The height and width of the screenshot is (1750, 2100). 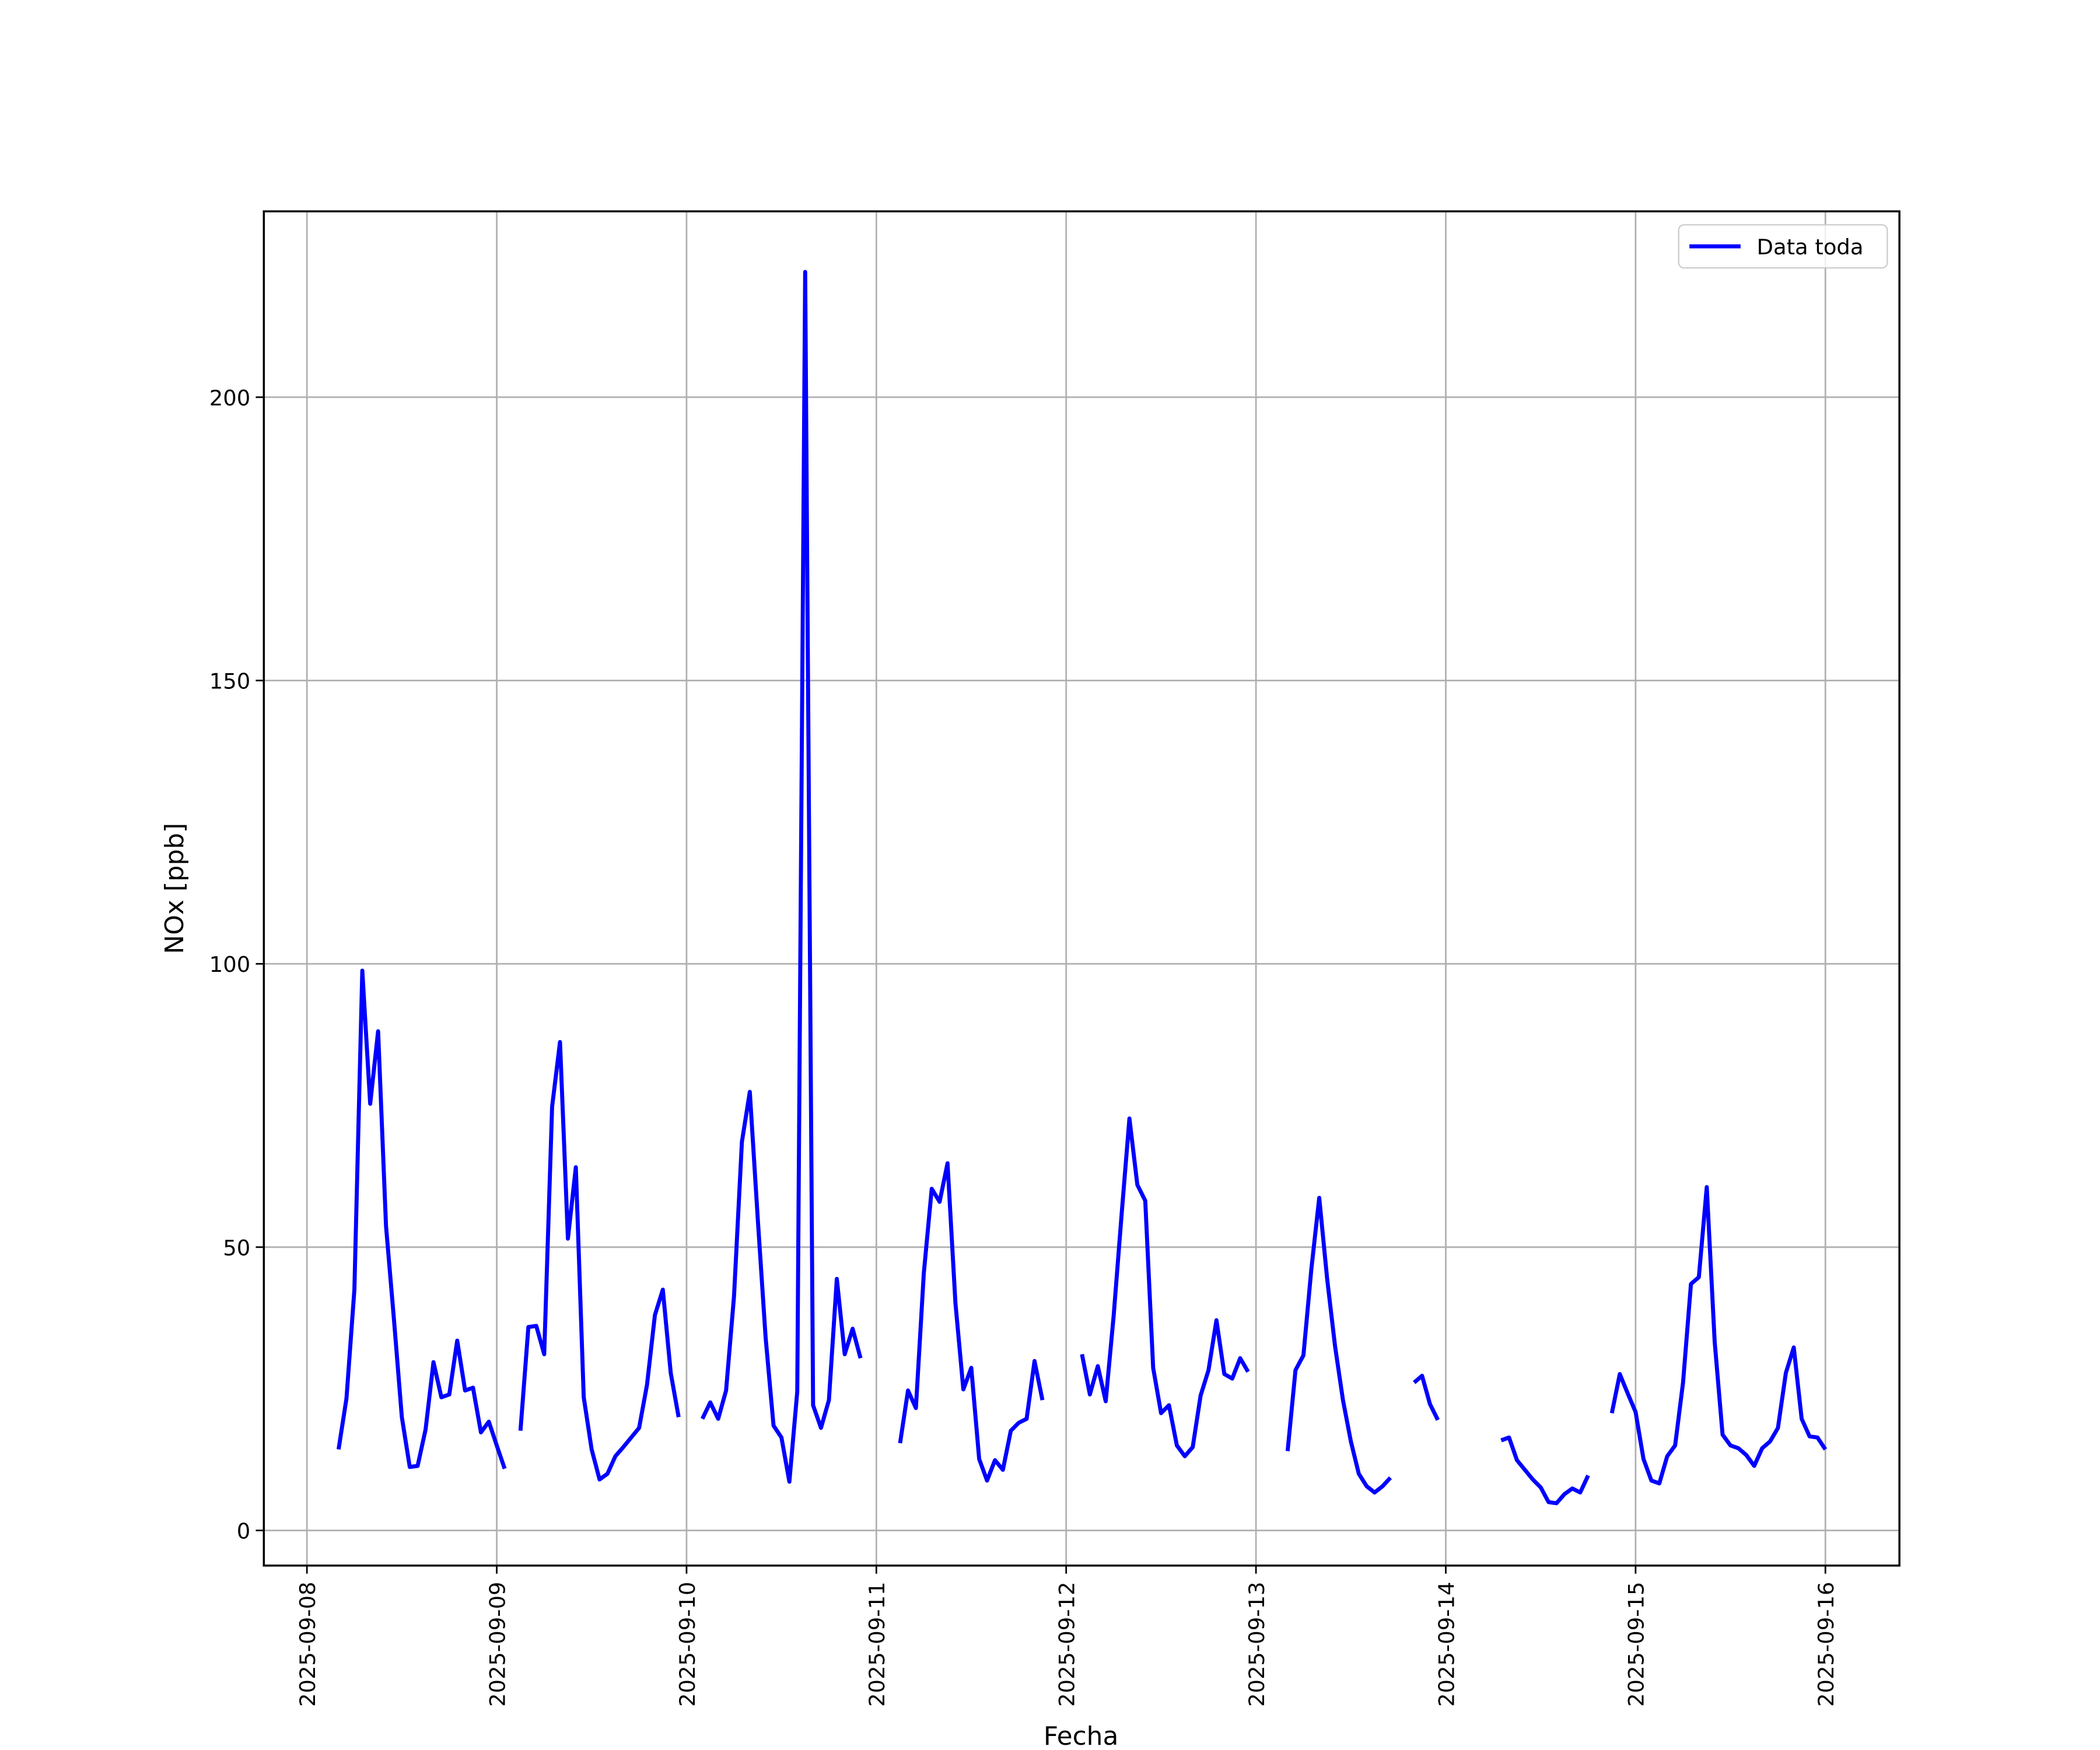 What do you see at coordinates (1067, 1644) in the screenshot?
I see `x-tick-label: 2025-09-12` at bounding box center [1067, 1644].